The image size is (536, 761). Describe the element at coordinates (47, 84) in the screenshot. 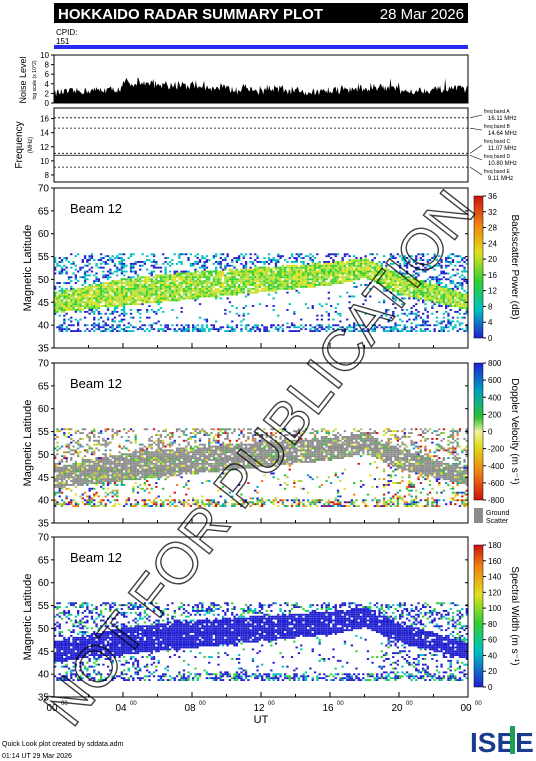

I see `noise-ytick-label: 4` at that location.